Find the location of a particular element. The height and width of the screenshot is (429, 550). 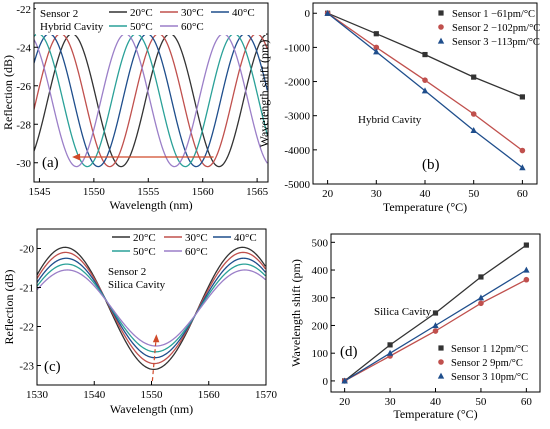

legend-label: Sensor 1 12pm/°C is located at coordinates (489, 349).